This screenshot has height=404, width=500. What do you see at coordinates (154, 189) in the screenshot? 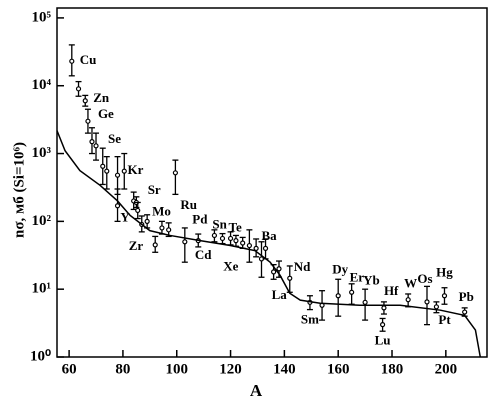
I see `point-label: Sr` at bounding box center [154, 189].